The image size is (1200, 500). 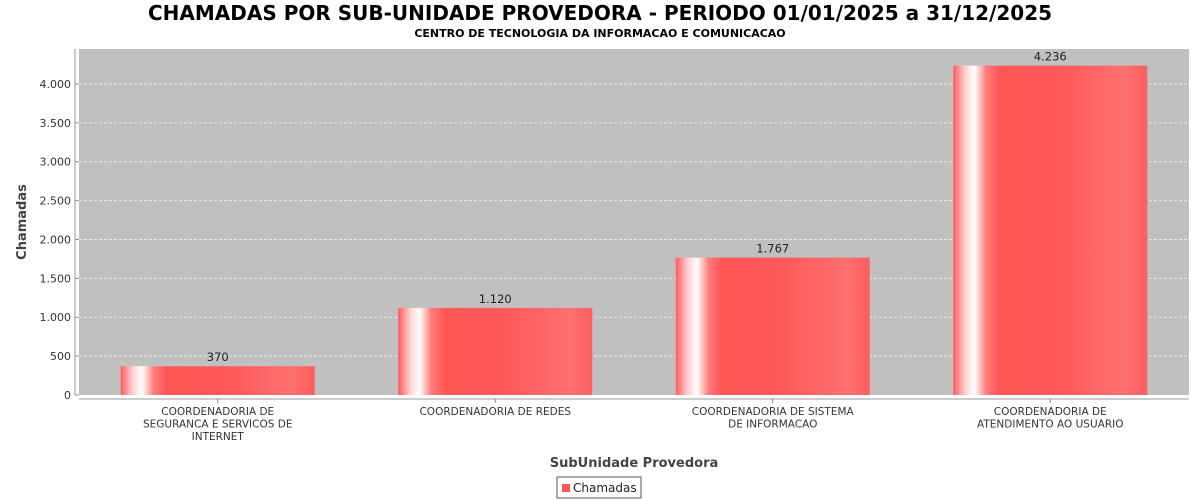 What do you see at coordinates (56, 123) in the screenshot?
I see `y-tick-label: 3.500` at bounding box center [56, 123].